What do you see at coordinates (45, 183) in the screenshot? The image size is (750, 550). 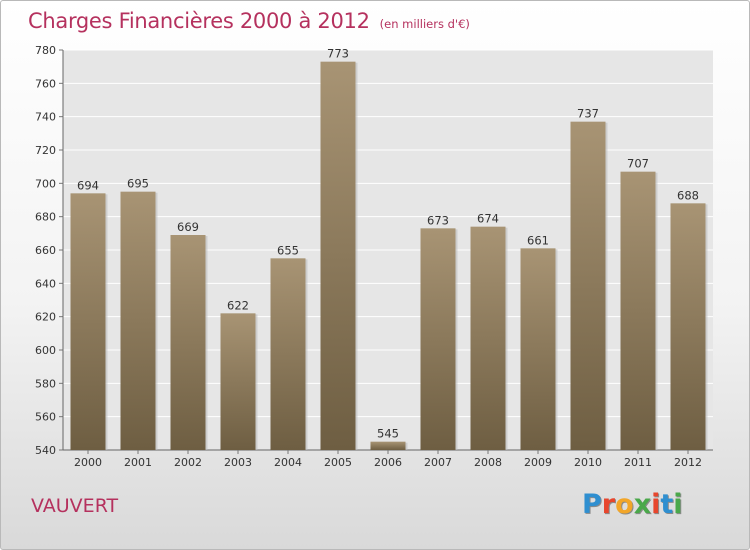 I see `y-tick-label: 700` at bounding box center [45, 183].